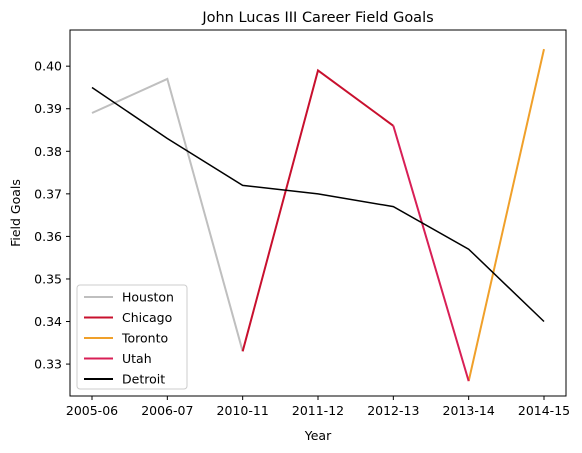 This screenshot has width=582, height=453. What do you see at coordinates (317, 18) in the screenshot?
I see `chart-title: John Lucas III Career Field Goals` at bounding box center [317, 18].